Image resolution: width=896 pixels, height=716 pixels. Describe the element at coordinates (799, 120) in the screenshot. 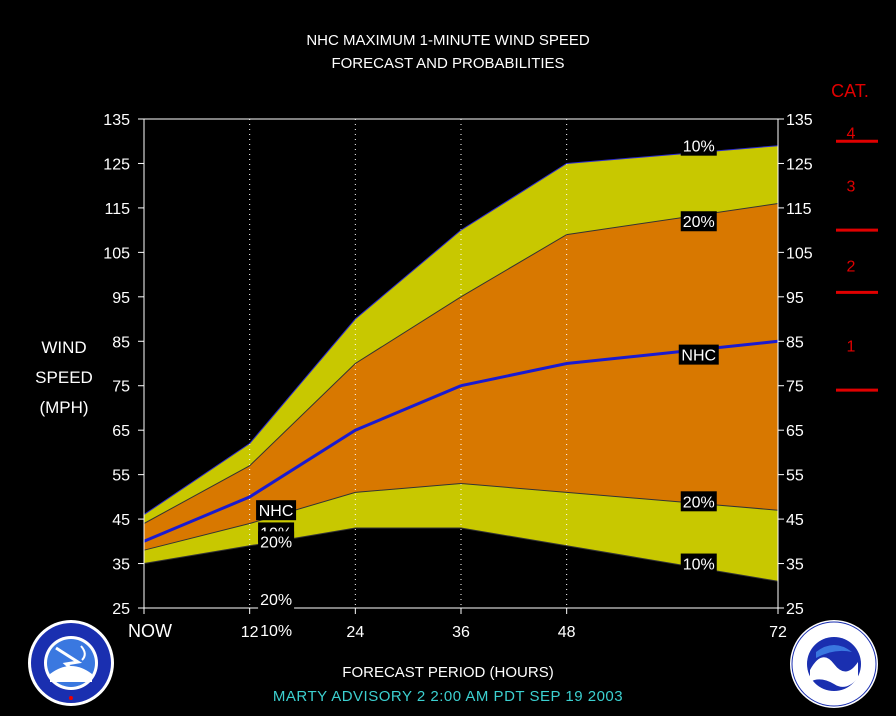

I see `y-tick-label-right: 135` at that location.